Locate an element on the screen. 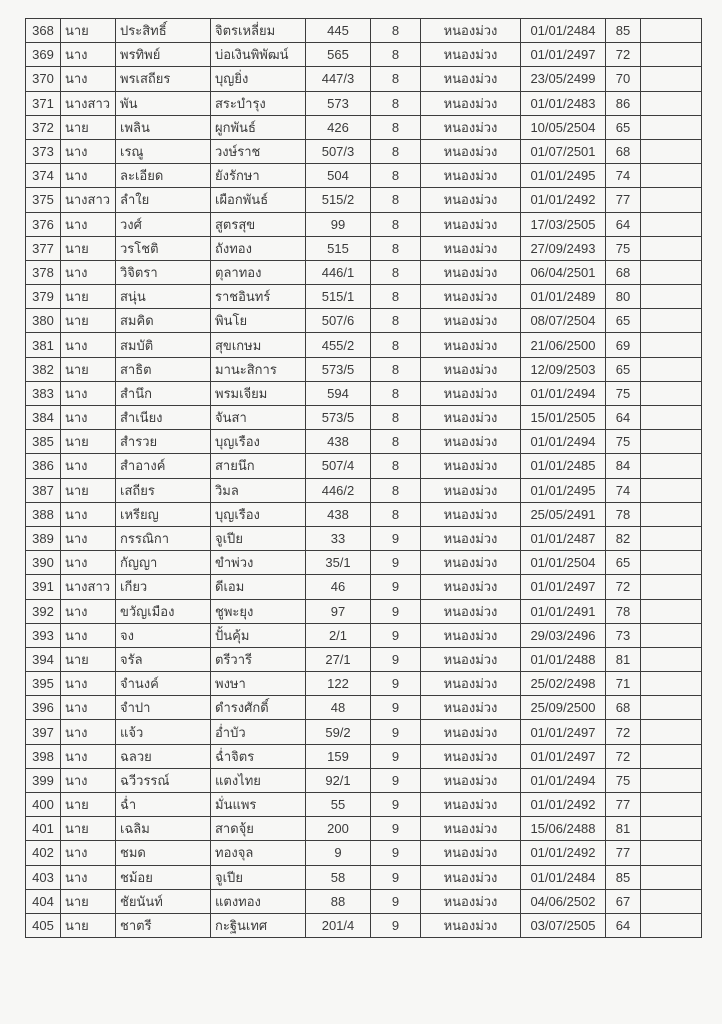  house-number-cell: 507/3 is located at coordinates (338, 151).